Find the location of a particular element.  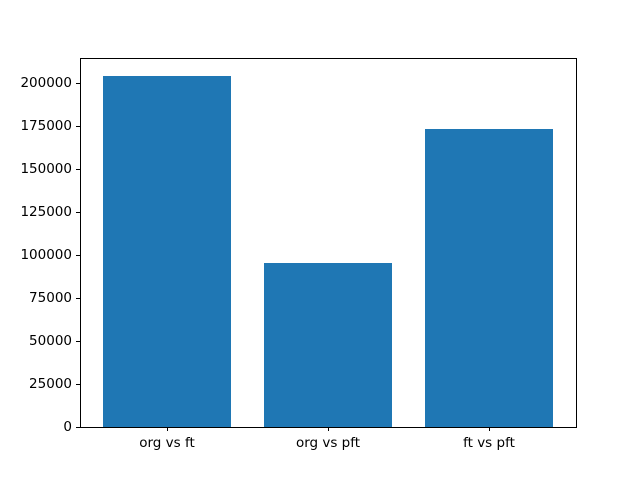

y-tick-label: 125000 is located at coordinates (46, 212).